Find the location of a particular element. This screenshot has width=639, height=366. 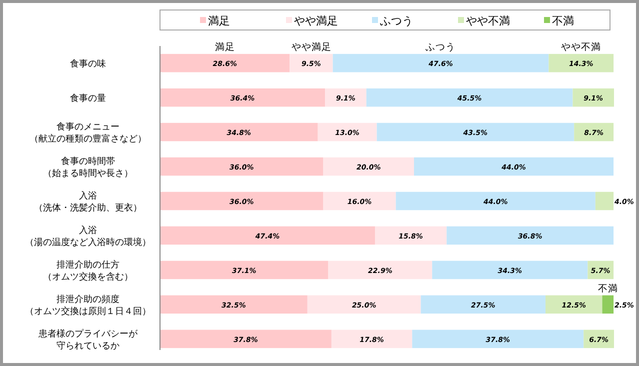

legend-label: 不満 is located at coordinates (563, 21).